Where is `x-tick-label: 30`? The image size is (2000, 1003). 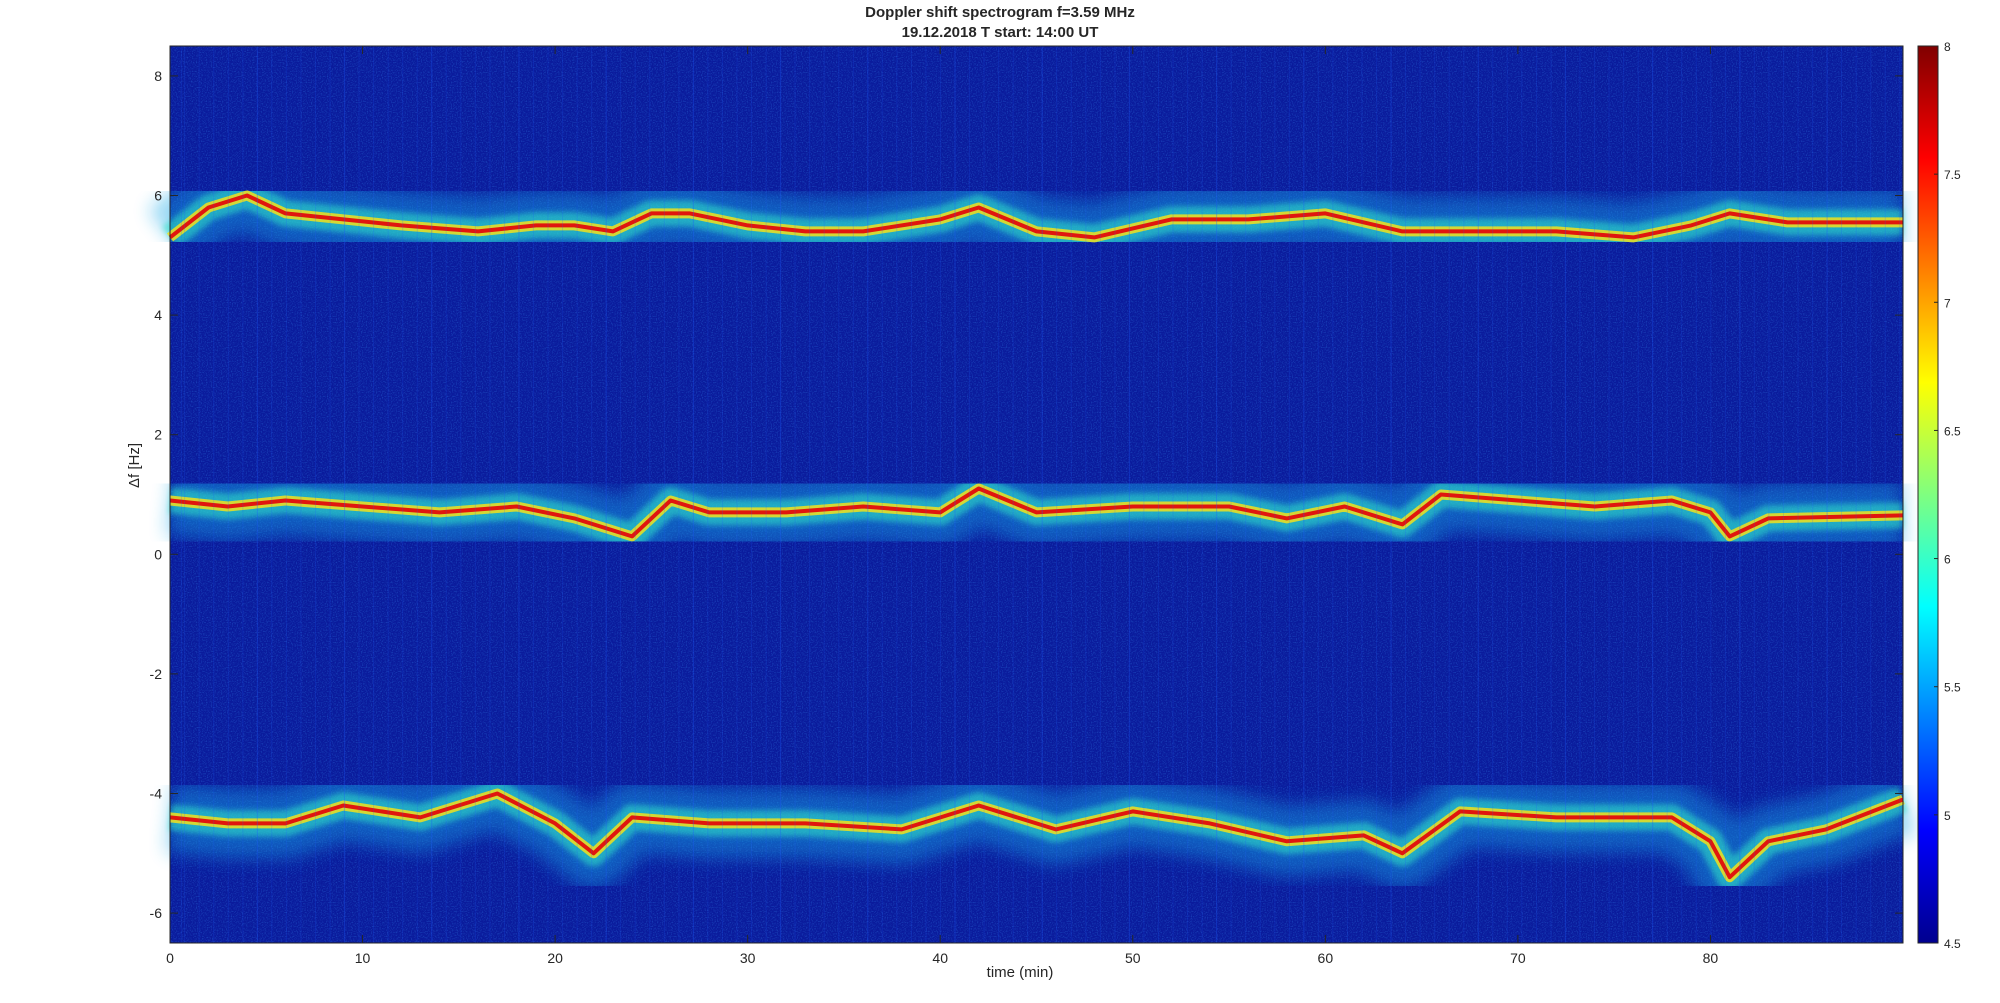 x-tick-label: 30 is located at coordinates (748, 958).